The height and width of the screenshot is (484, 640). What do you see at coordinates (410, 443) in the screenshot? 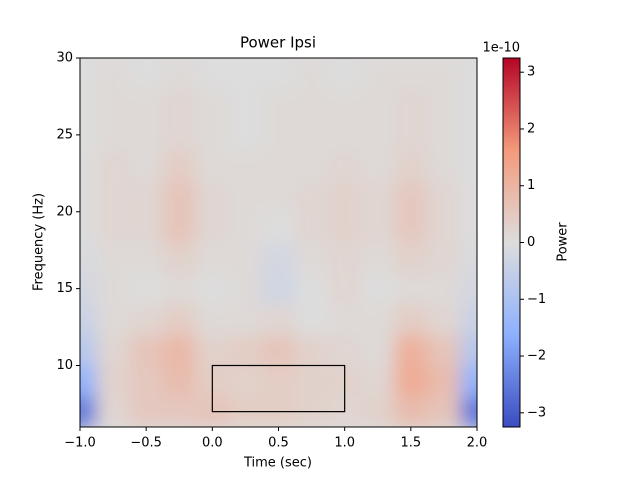
I see `x-tick-label: 1.5` at bounding box center [410, 443].